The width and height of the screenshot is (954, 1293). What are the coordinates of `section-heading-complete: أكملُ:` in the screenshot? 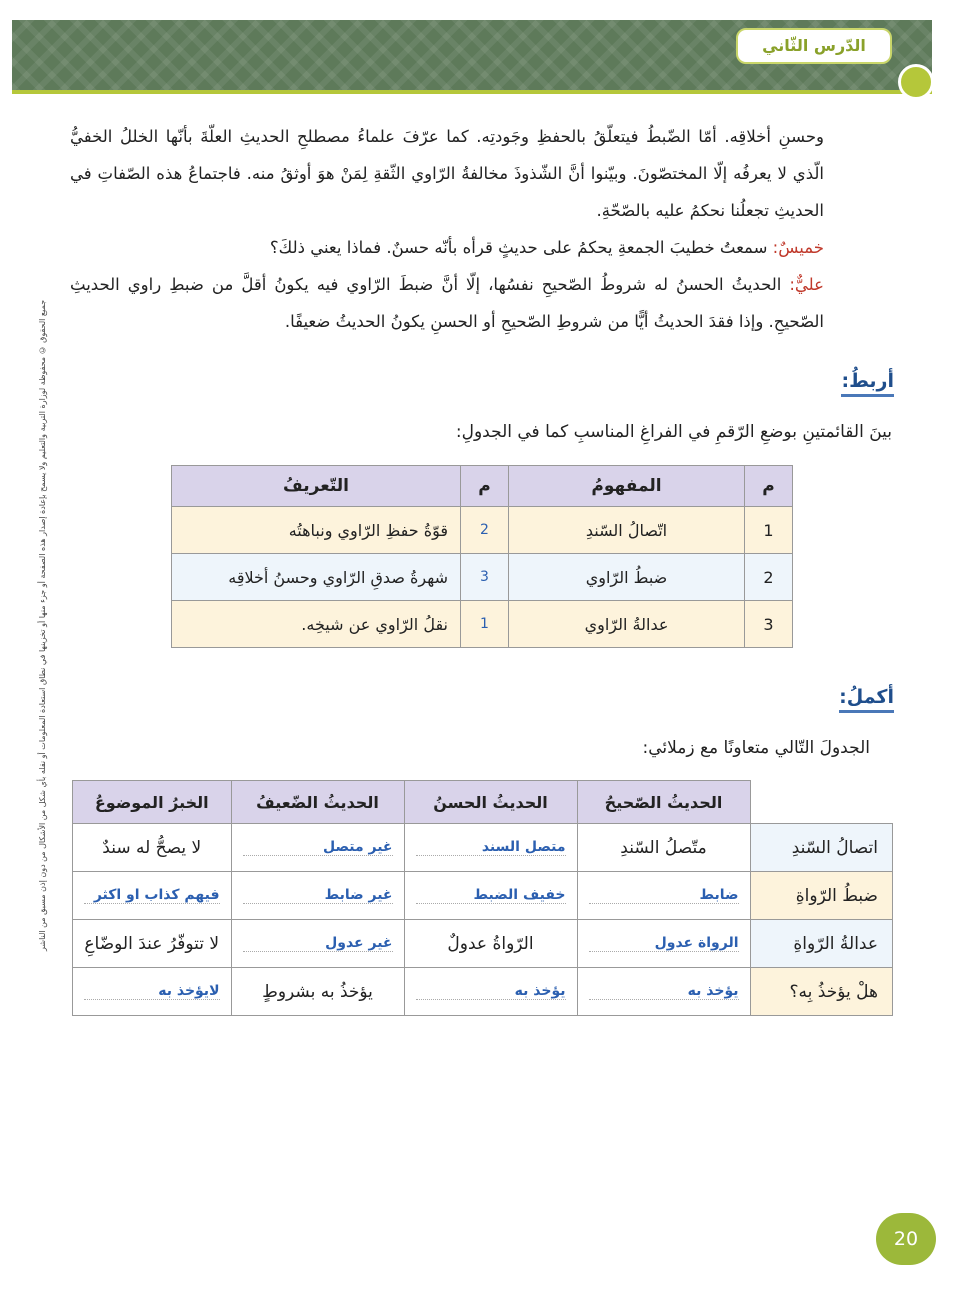 It's located at (866, 699).